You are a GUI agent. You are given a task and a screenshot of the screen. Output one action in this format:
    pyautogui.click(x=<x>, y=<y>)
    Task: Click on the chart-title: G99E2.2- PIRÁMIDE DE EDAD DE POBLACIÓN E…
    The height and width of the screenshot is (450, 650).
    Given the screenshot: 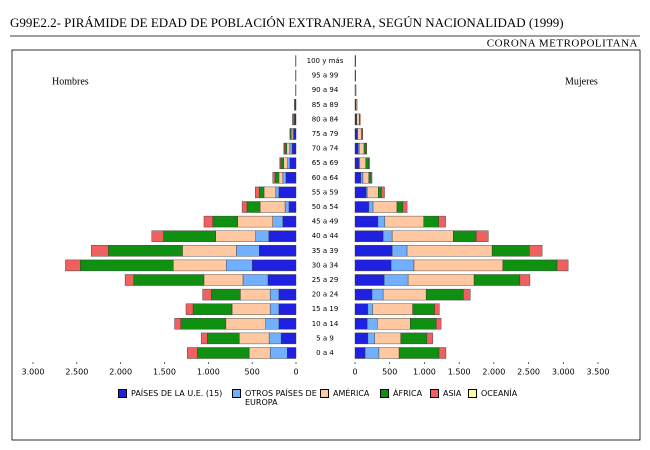 What is the action you would take?
    pyautogui.click(x=287, y=22)
    